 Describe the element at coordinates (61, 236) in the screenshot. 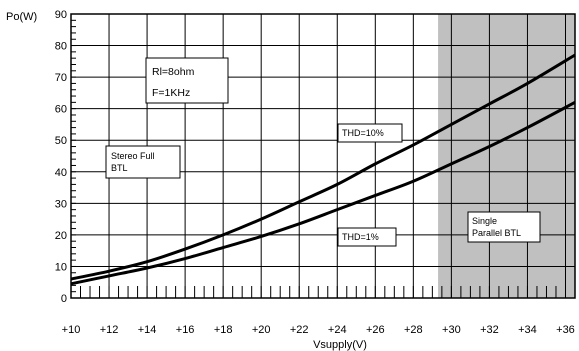

I see `y-tick-label: 20` at that location.